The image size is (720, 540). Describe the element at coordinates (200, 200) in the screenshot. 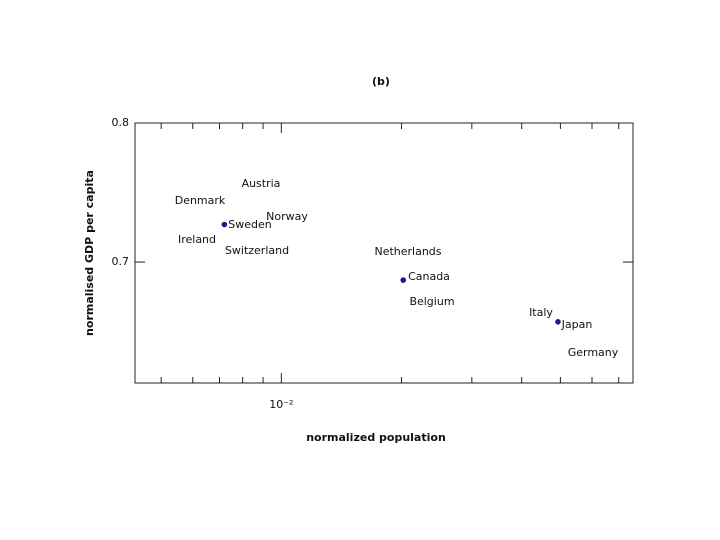

I see `country-label: Denmark` at that location.